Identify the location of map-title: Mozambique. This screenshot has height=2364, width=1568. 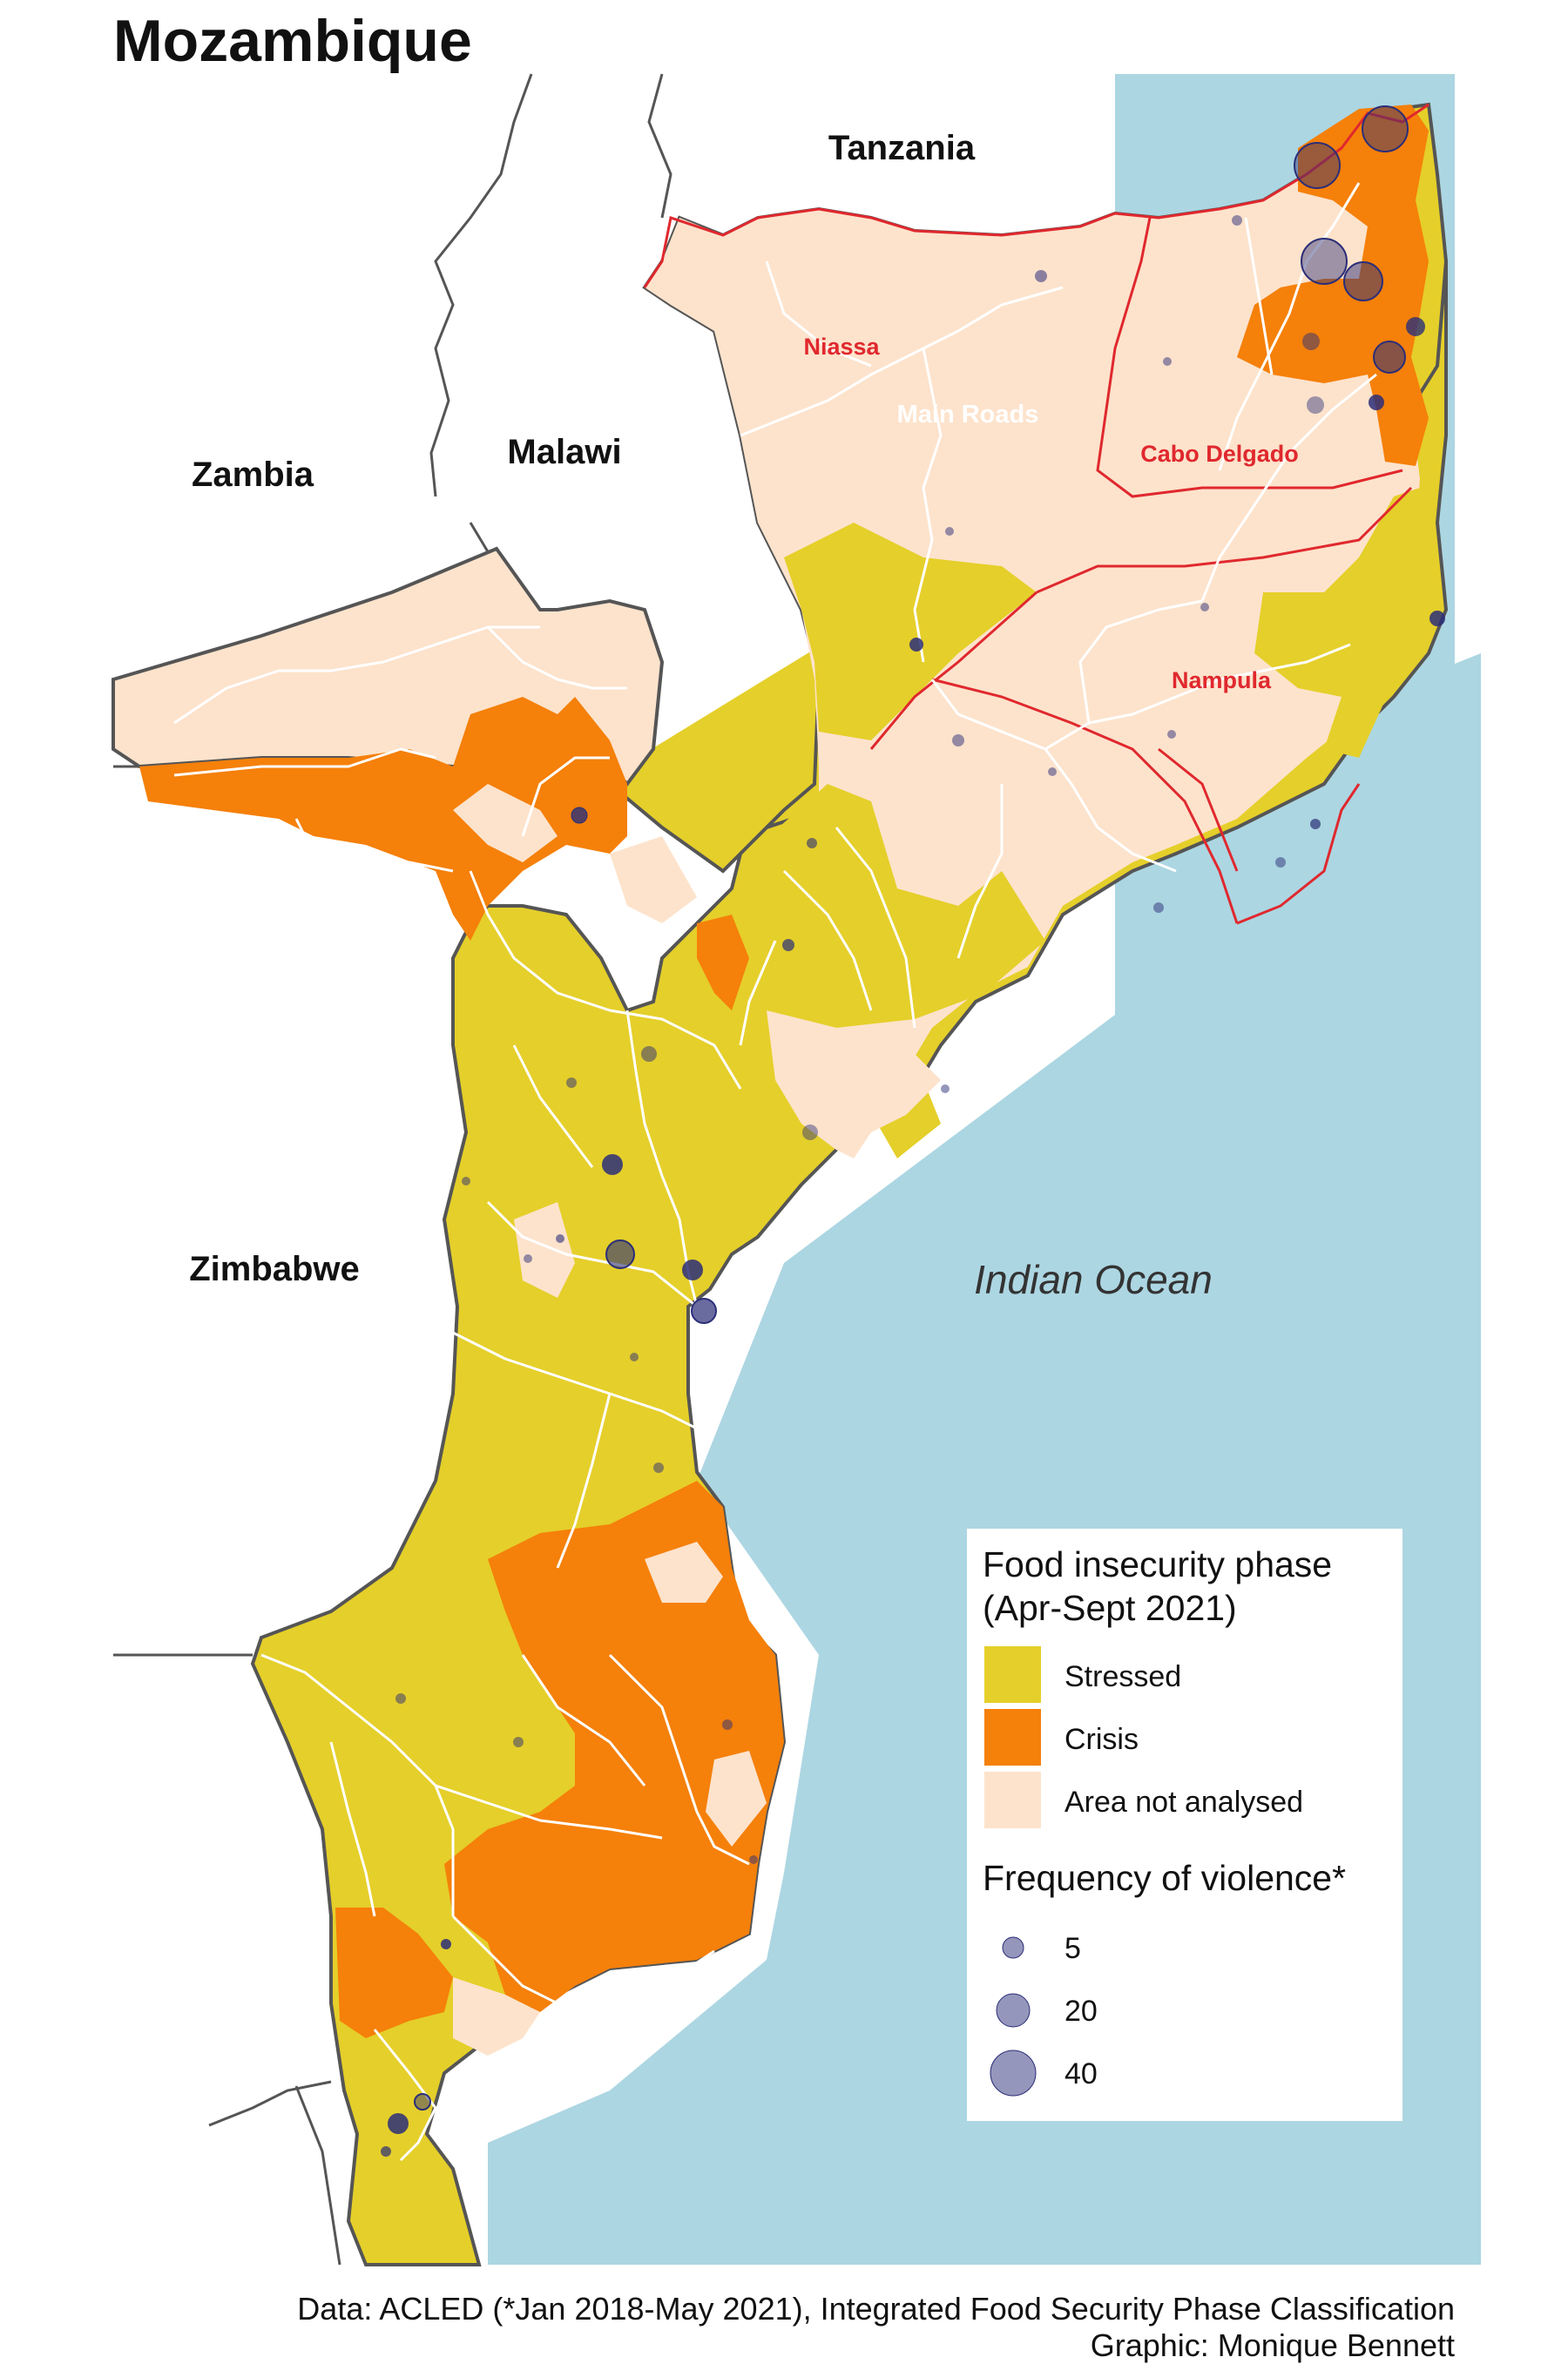
(292, 41).